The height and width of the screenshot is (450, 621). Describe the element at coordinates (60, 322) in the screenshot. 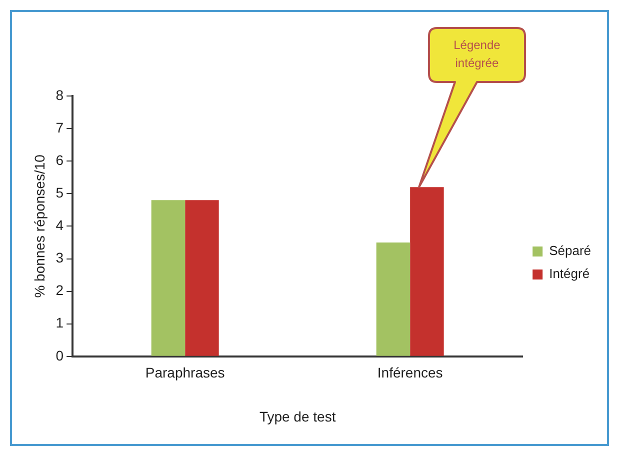

I see `y-tick-label: 1` at that location.